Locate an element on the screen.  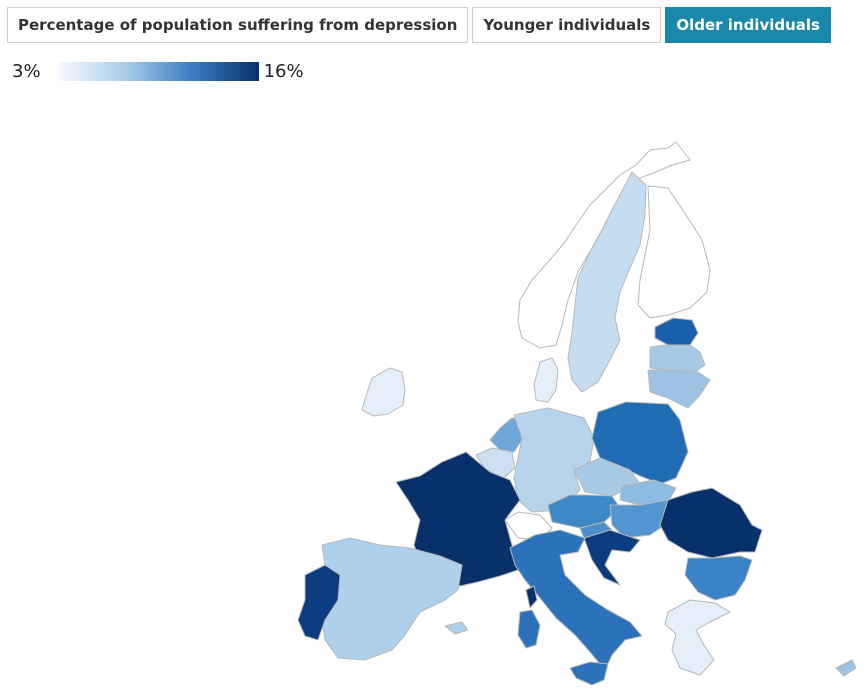
region-romania is located at coordinates (711, 523).